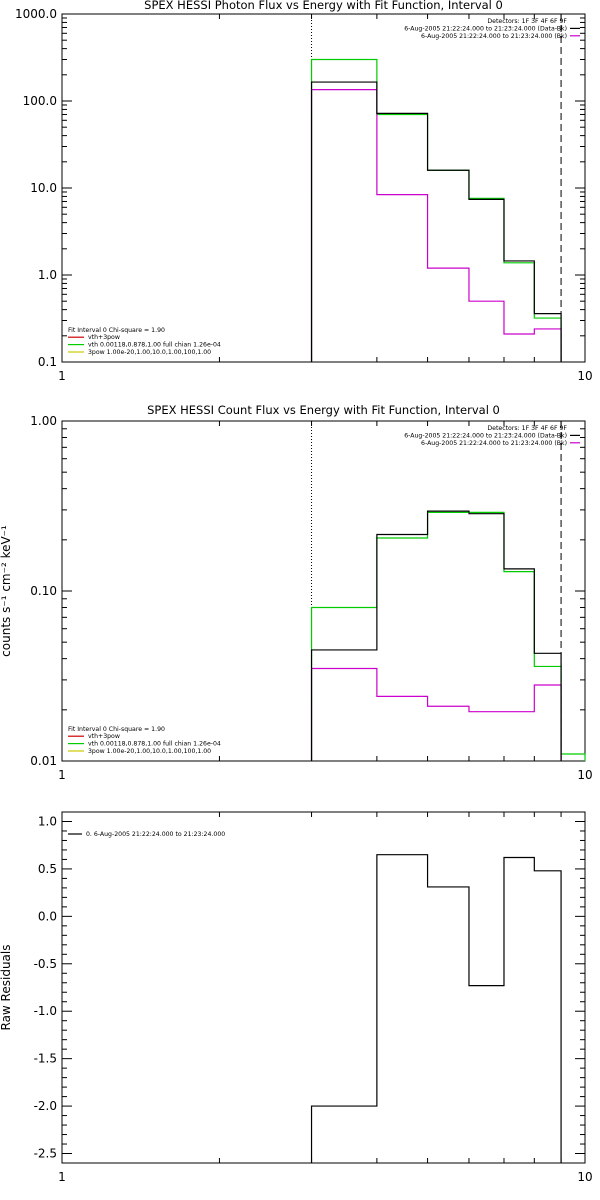 This screenshot has height=1200, width=600. I want to click on y-tick-label: -0.5, so click(45, 964).